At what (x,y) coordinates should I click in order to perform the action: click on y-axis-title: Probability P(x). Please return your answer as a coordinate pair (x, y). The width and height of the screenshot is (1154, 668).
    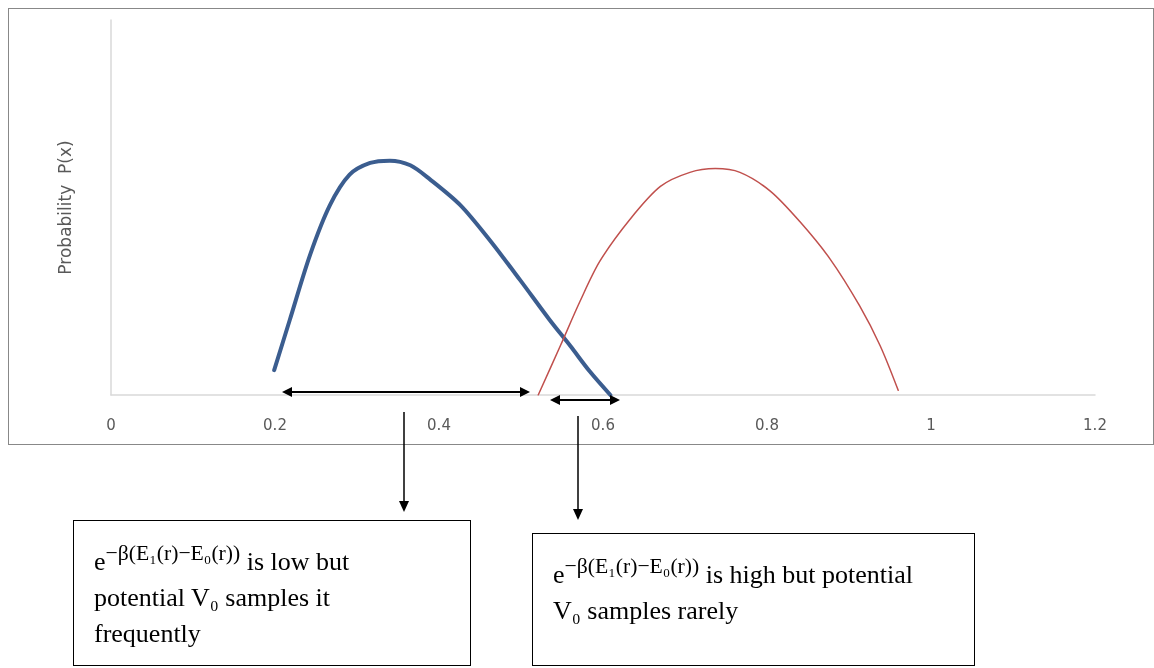
    Looking at the image, I should click on (64, 207).